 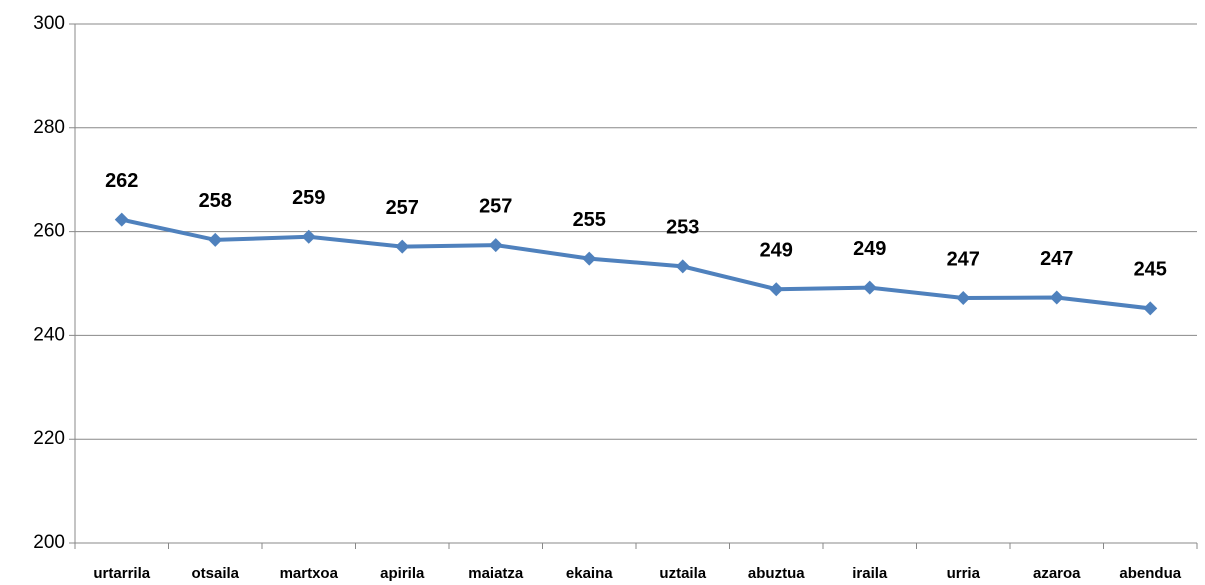 What do you see at coordinates (589, 573) in the screenshot?
I see `x-tick-label: ekaina` at bounding box center [589, 573].